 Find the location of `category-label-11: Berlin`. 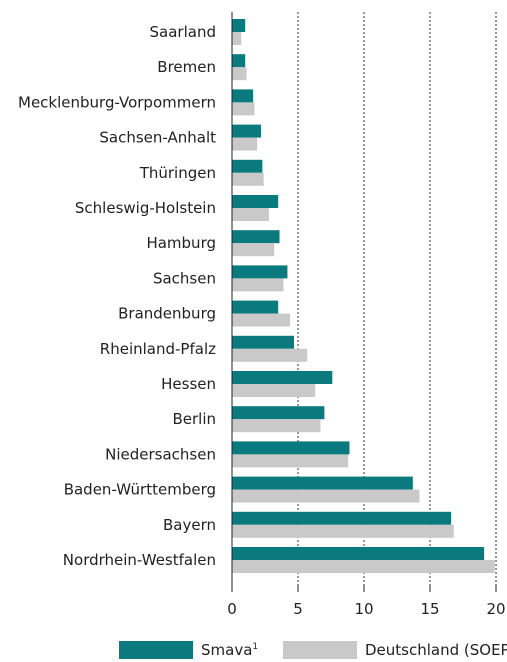

category-label-11: Berlin is located at coordinates (194, 419).